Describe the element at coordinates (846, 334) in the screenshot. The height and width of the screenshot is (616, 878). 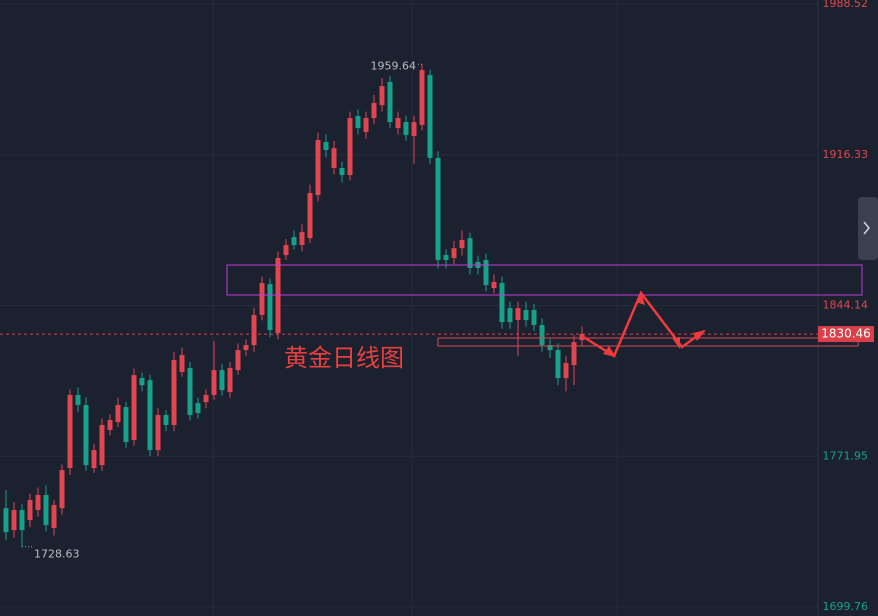
I see `last-price-label: 1830.46` at that location.